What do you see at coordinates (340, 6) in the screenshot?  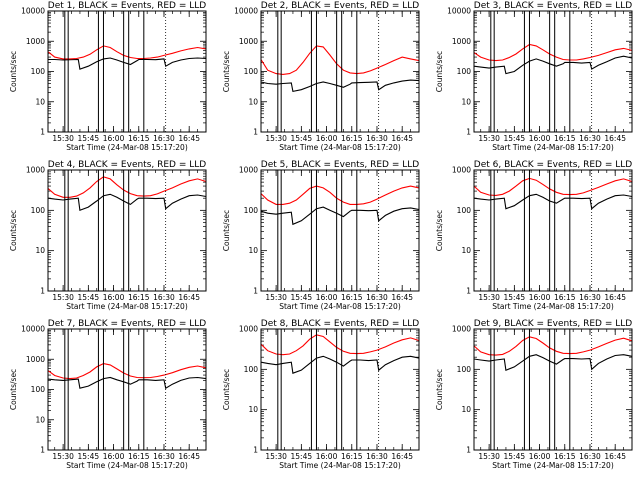 I see `panel-title: Det 2, BLACK = Events, RED = LLD` at bounding box center [340, 6].